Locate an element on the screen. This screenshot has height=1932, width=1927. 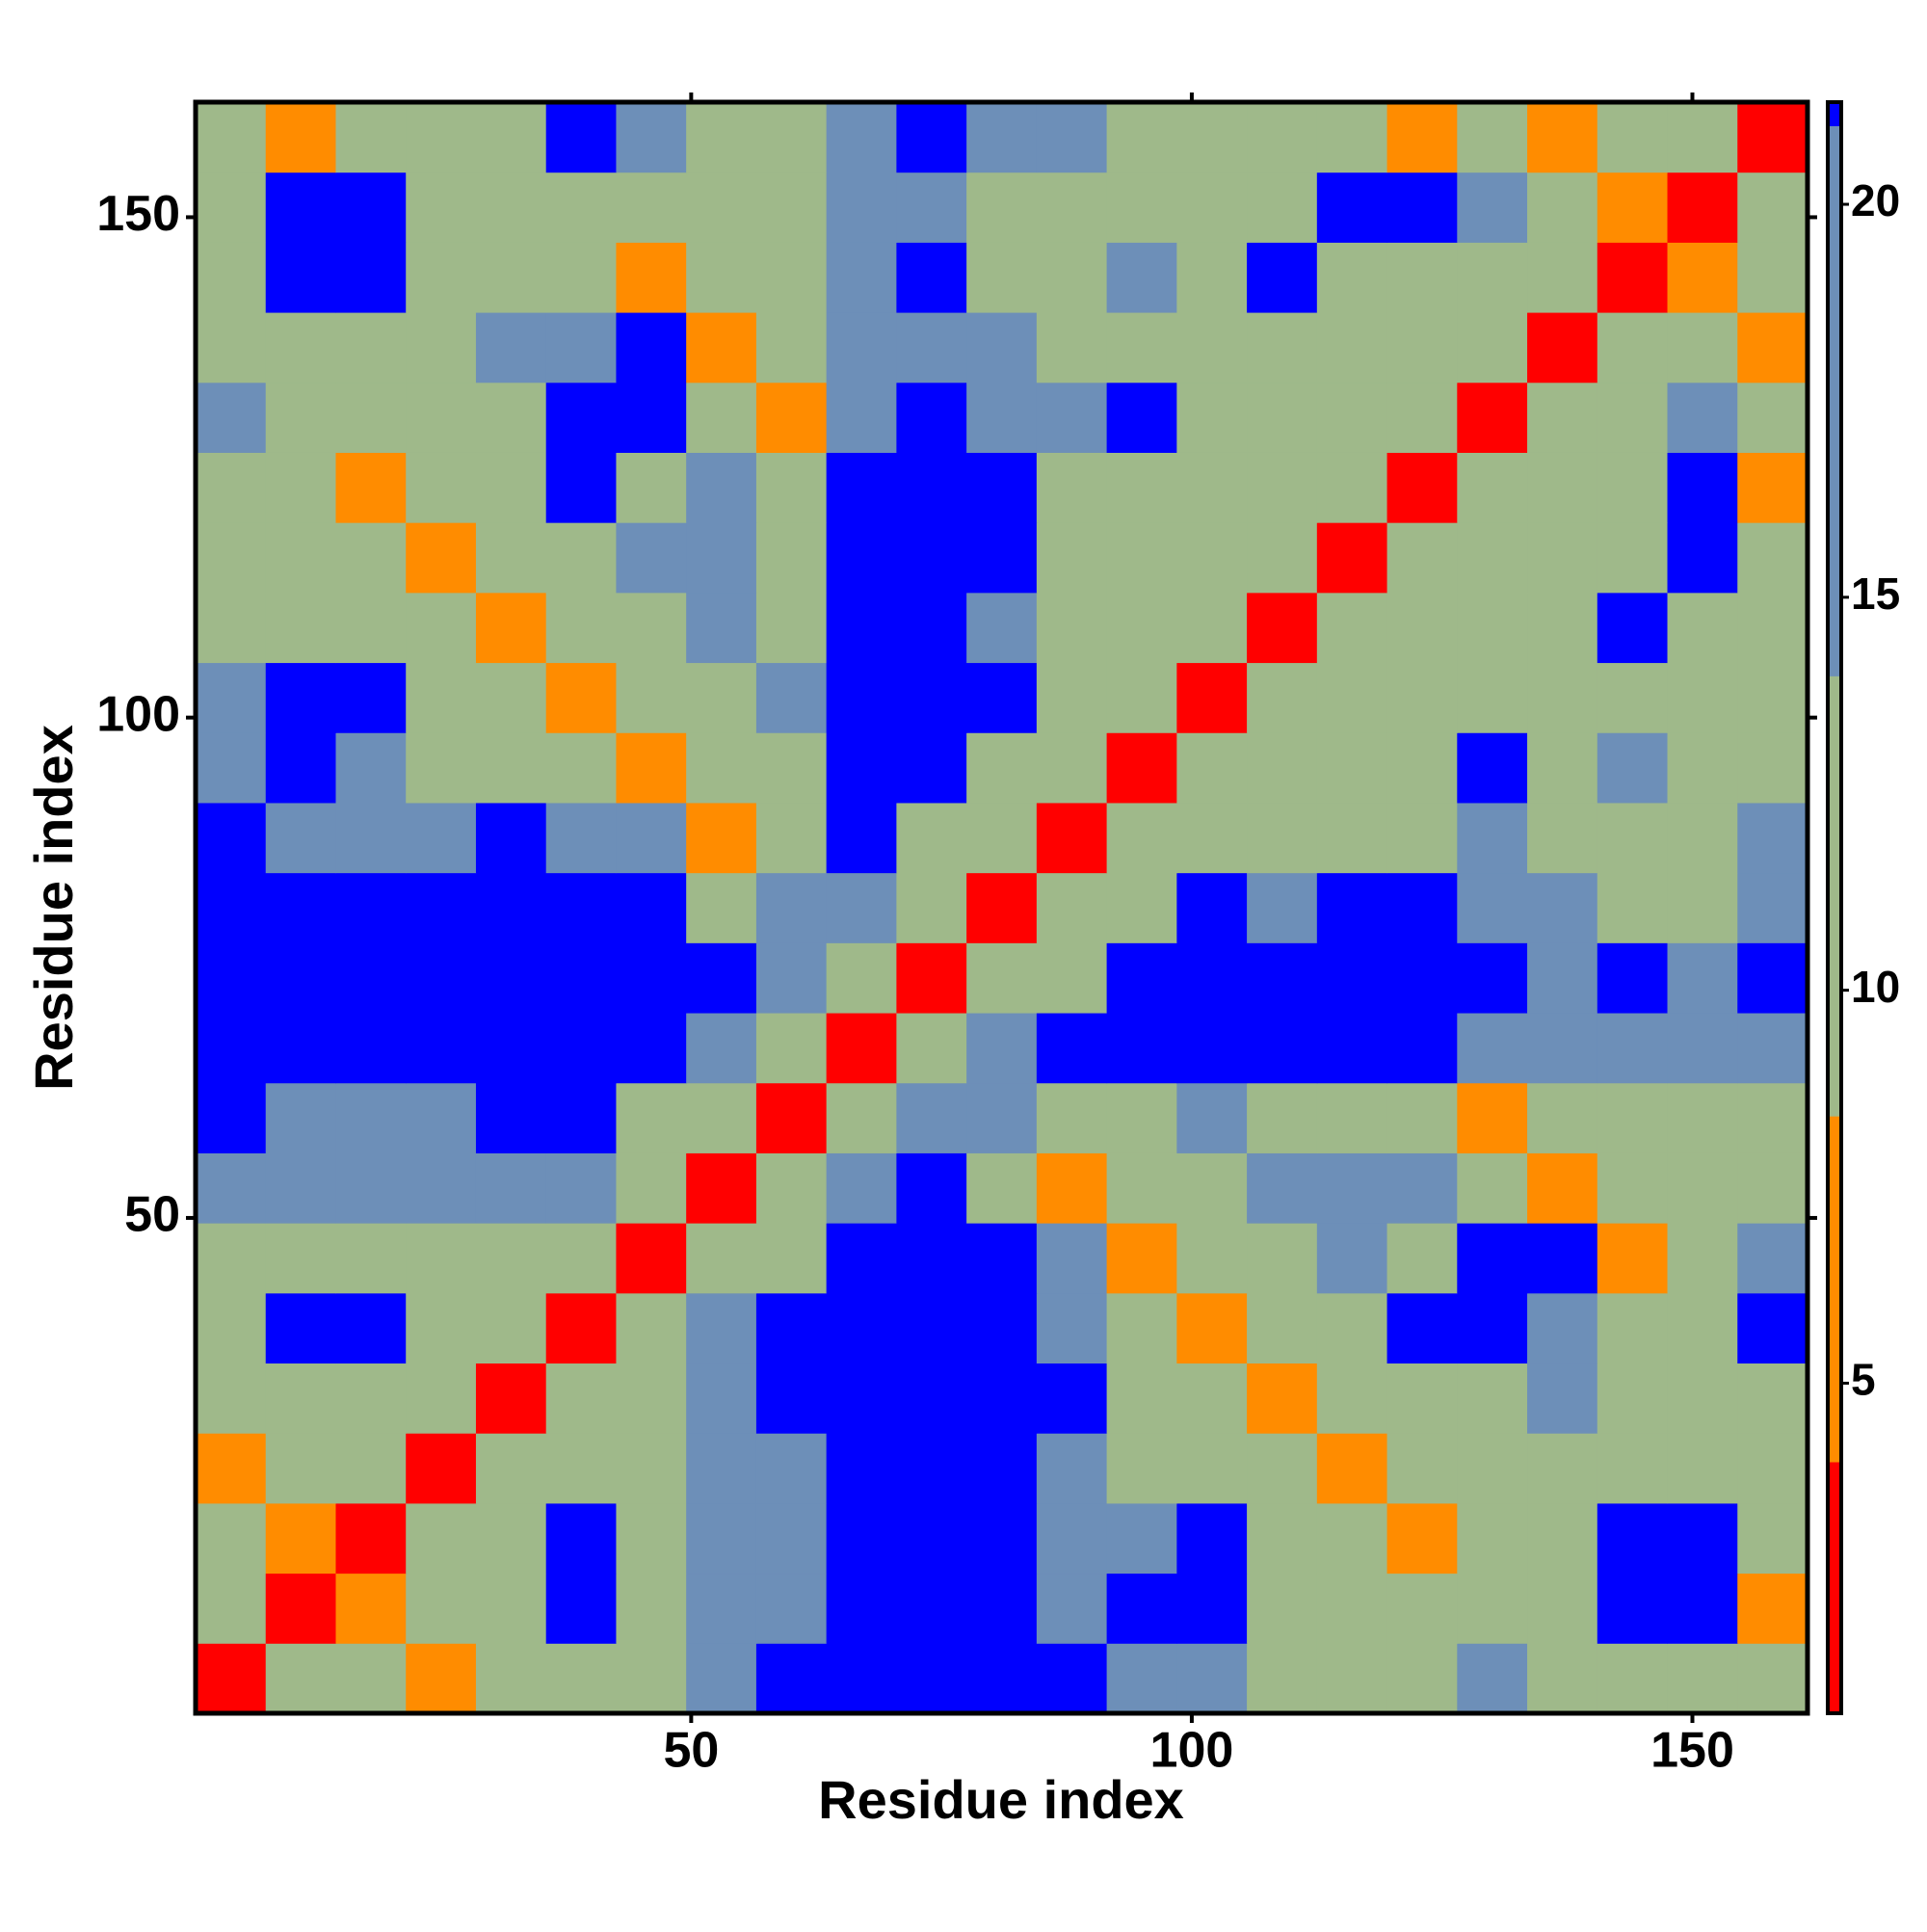
colorbar-tick-label: 10 is located at coordinates (1875, 987).